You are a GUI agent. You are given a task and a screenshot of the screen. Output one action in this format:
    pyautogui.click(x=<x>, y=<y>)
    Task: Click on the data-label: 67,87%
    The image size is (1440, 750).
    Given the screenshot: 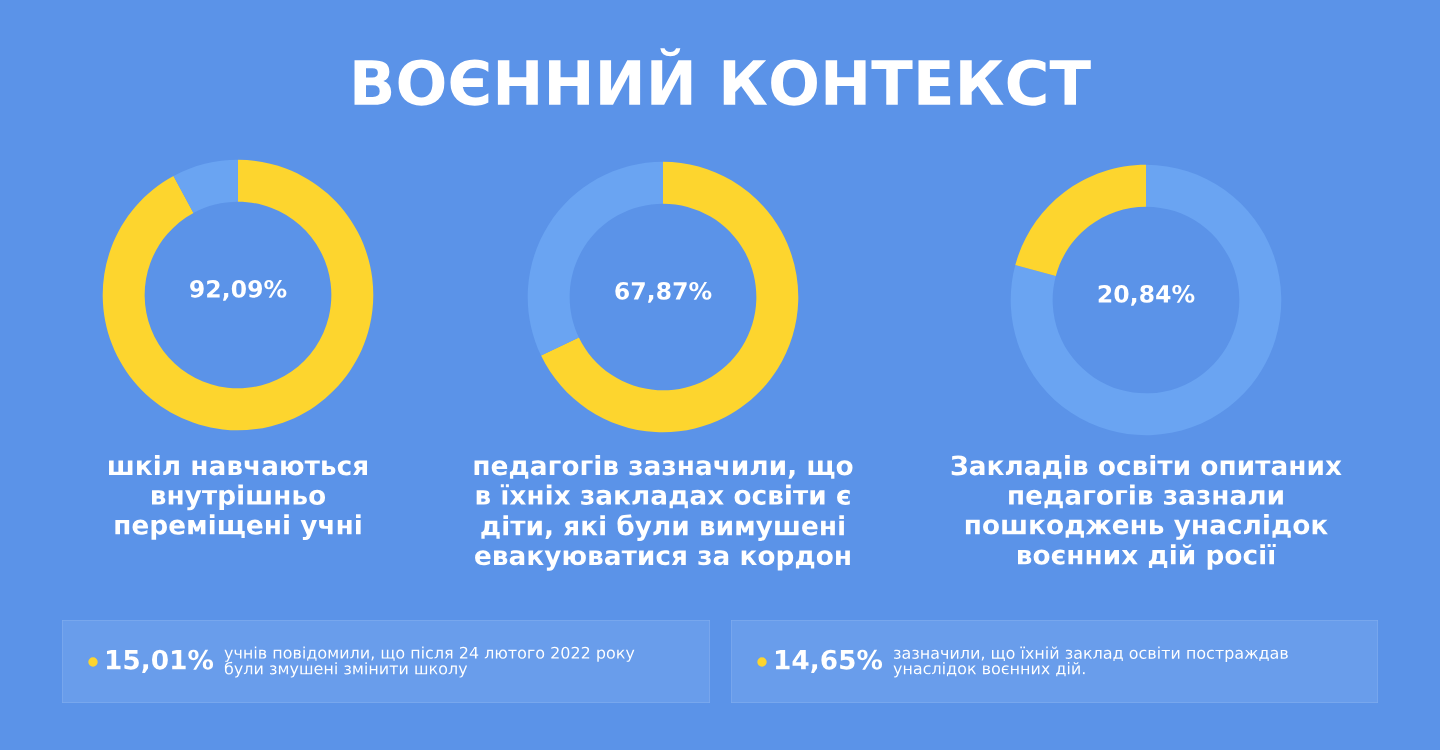 What is the action you would take?
    pyautogui.click(x=663, y=292)
    